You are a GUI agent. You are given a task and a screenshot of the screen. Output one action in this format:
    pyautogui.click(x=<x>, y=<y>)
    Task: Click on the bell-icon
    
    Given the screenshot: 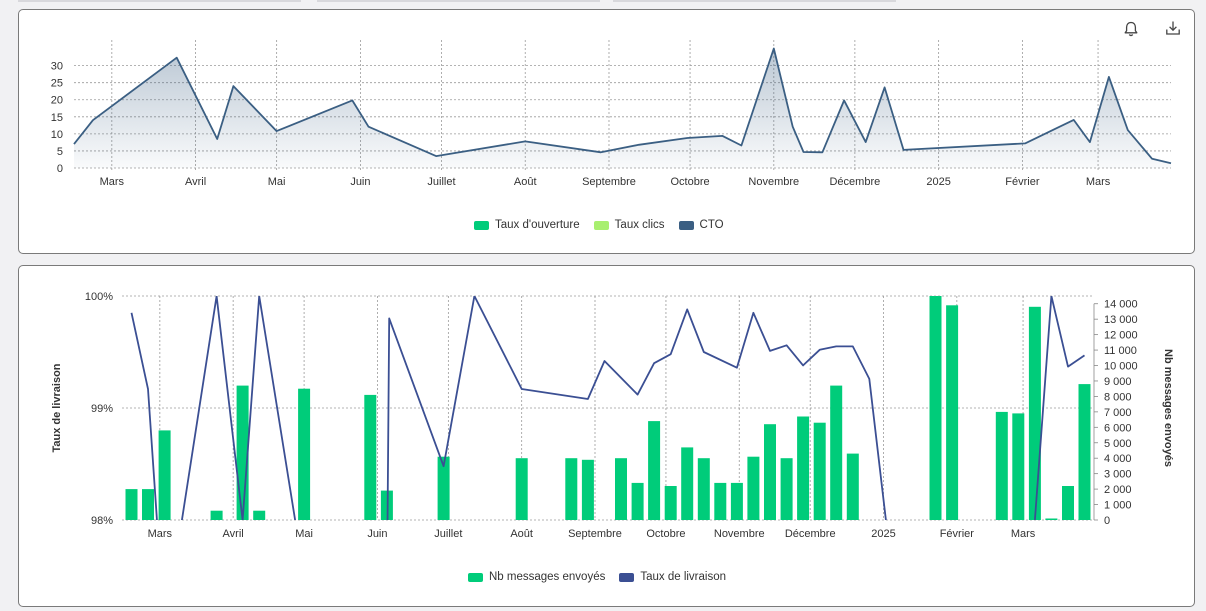 What is the action you would take?
    pyautogui.click(x=1133, y=31)
    